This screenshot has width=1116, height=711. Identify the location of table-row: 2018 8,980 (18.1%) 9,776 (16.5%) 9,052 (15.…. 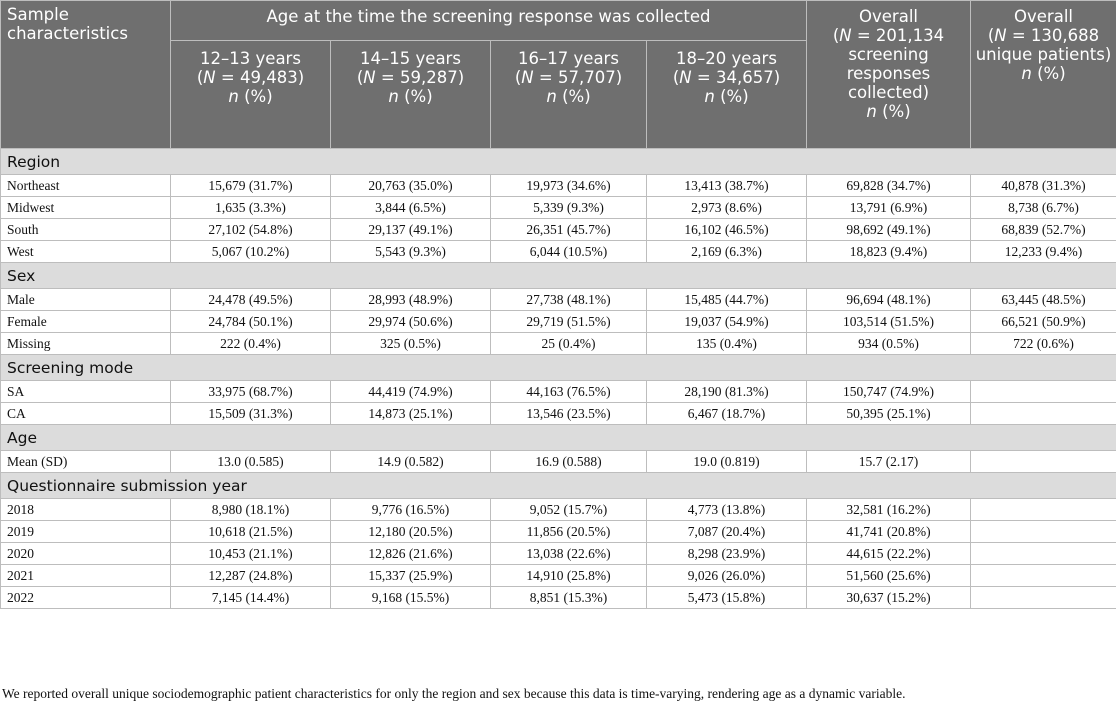
(558, 509).